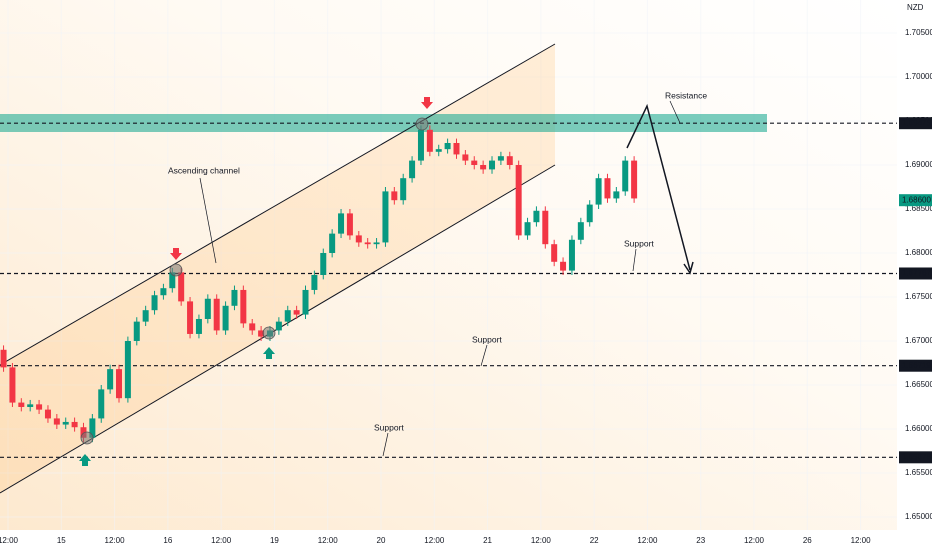 The width and height of the screenshot is (932, 550). What do you see at coordinates (918, 208) in the screenshot?
I see `y-tick-label: 1.68500` at bounding box center [918, 208].